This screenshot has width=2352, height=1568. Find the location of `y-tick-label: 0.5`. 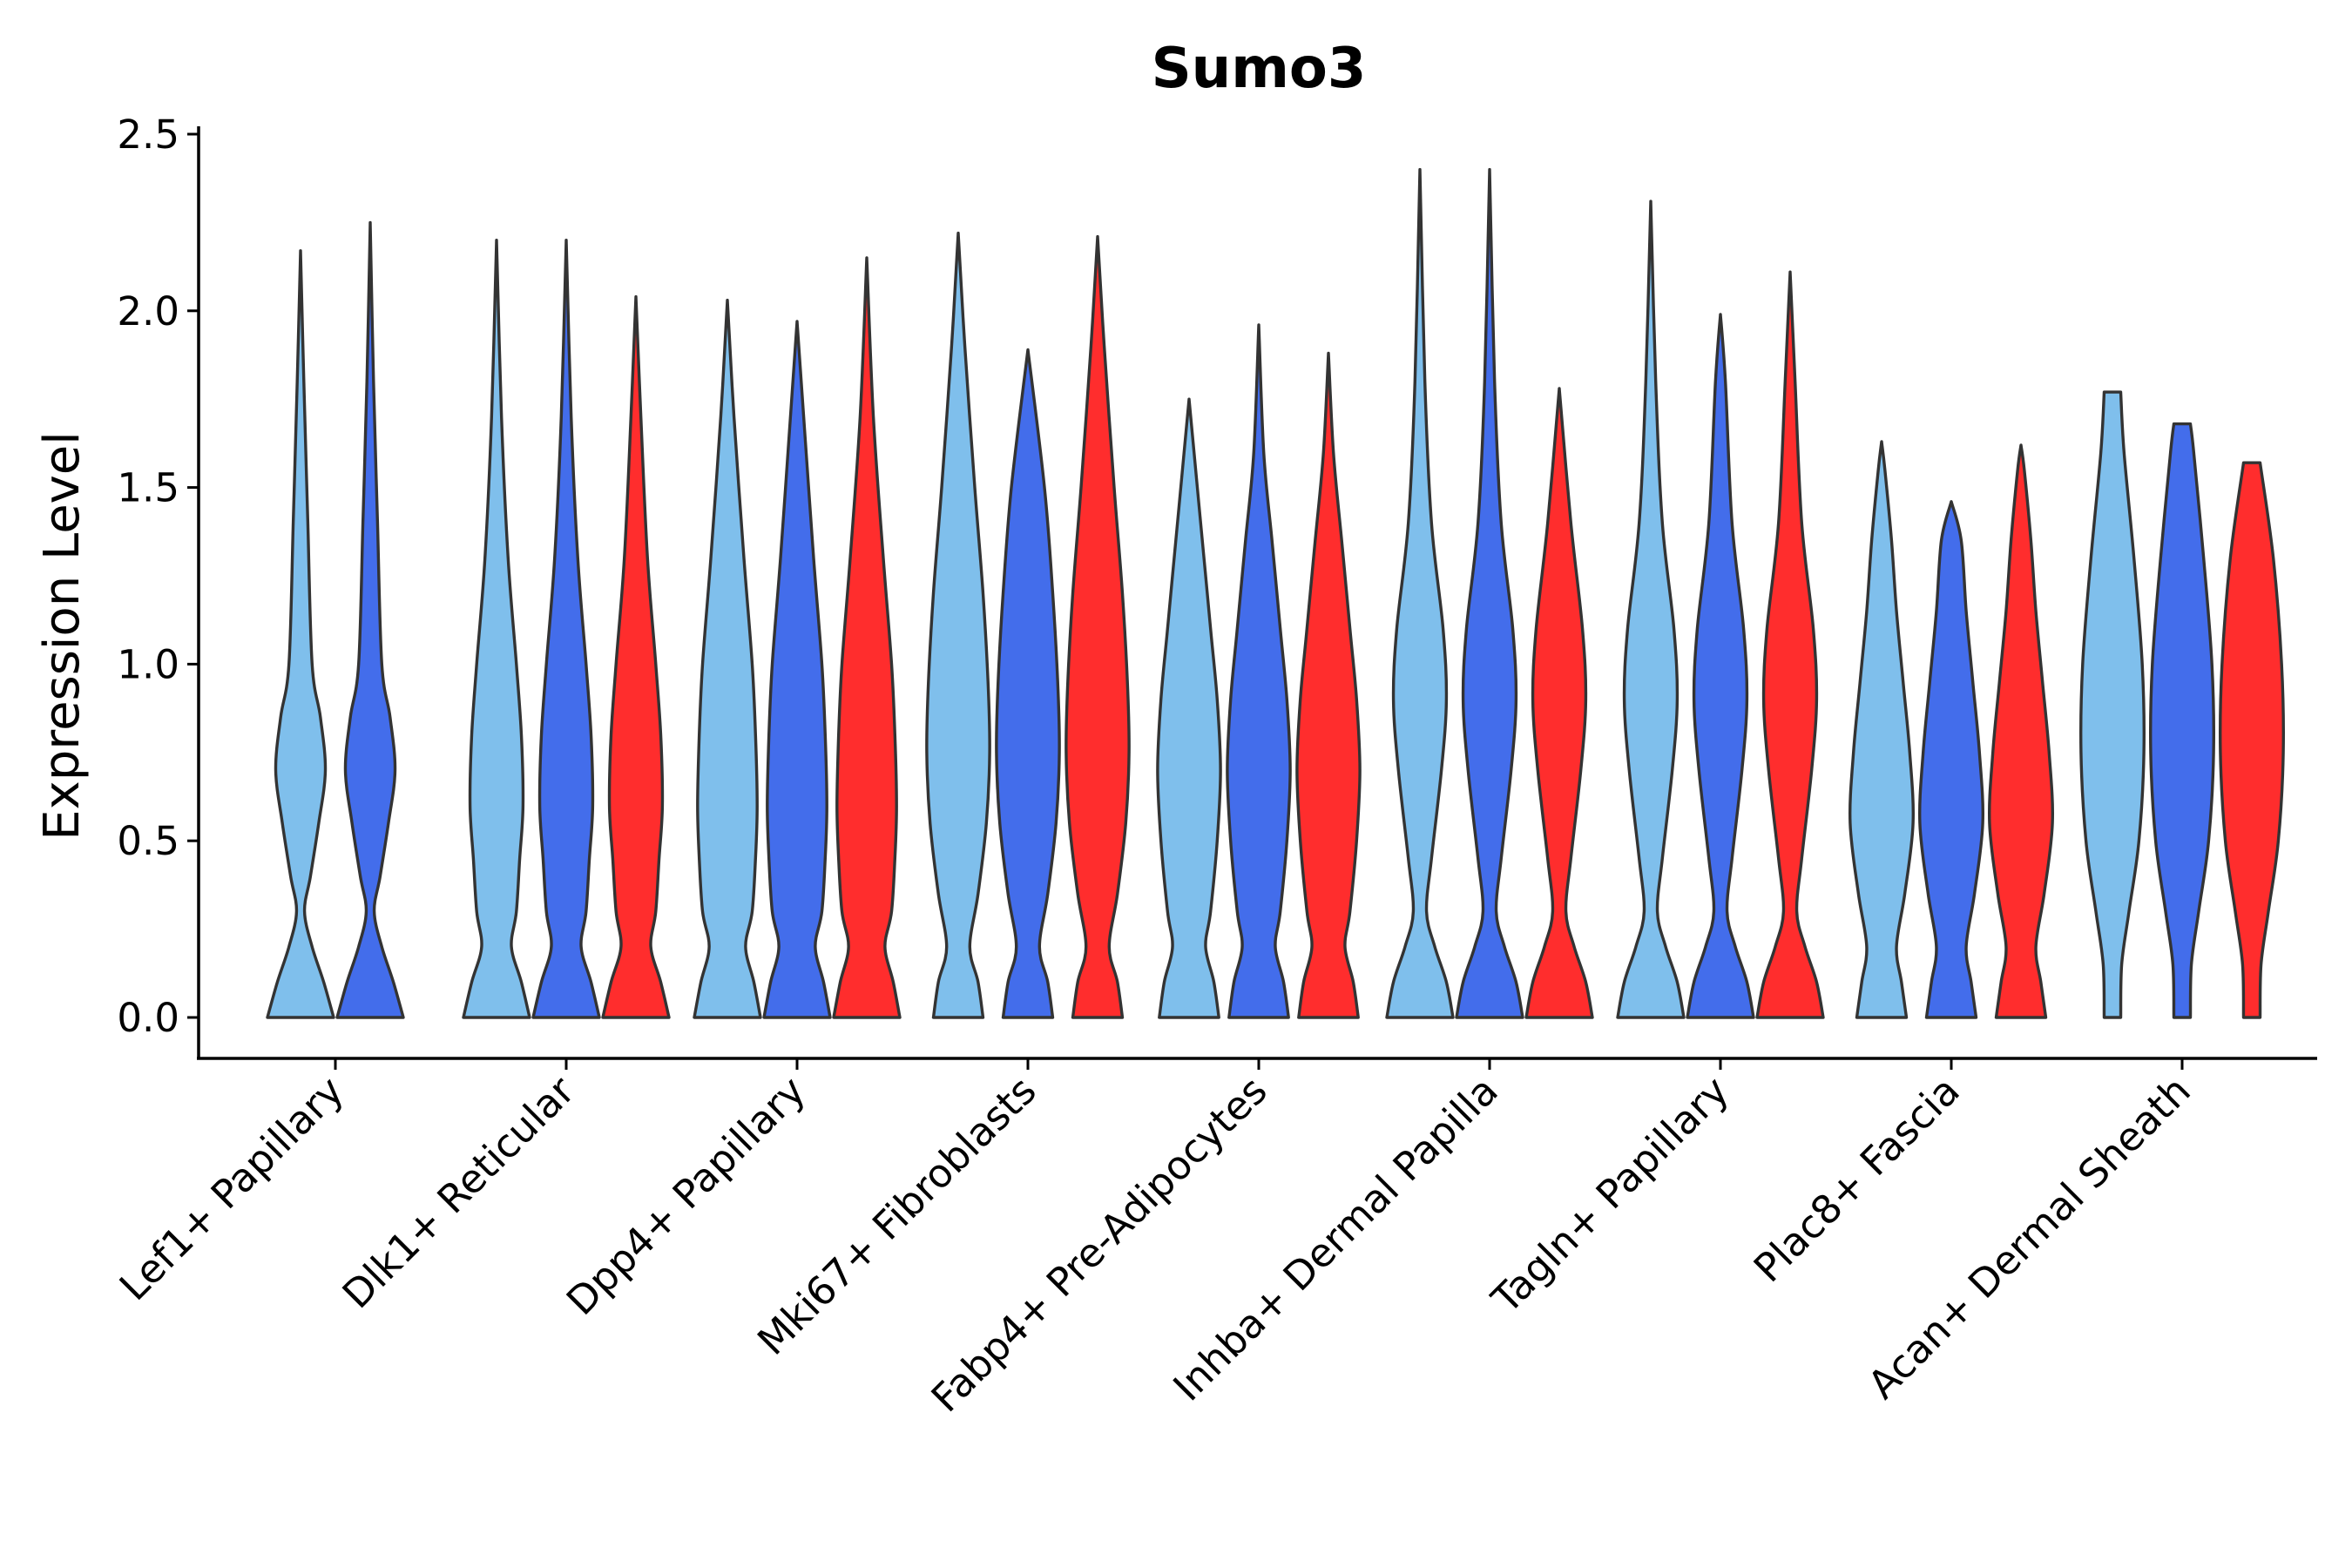

y-tick-label: 0.5 is located at coordinates (148, 841).